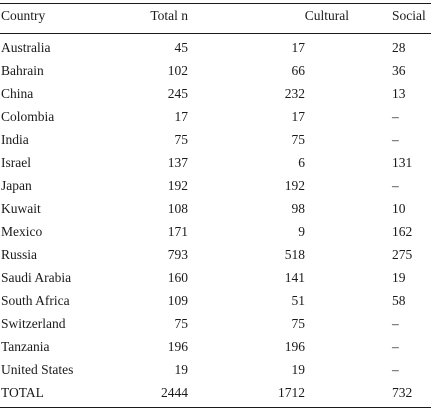  Describe the element at coordinates (402, 231) in the screenshot. I see `cell-social: 162` at that location.